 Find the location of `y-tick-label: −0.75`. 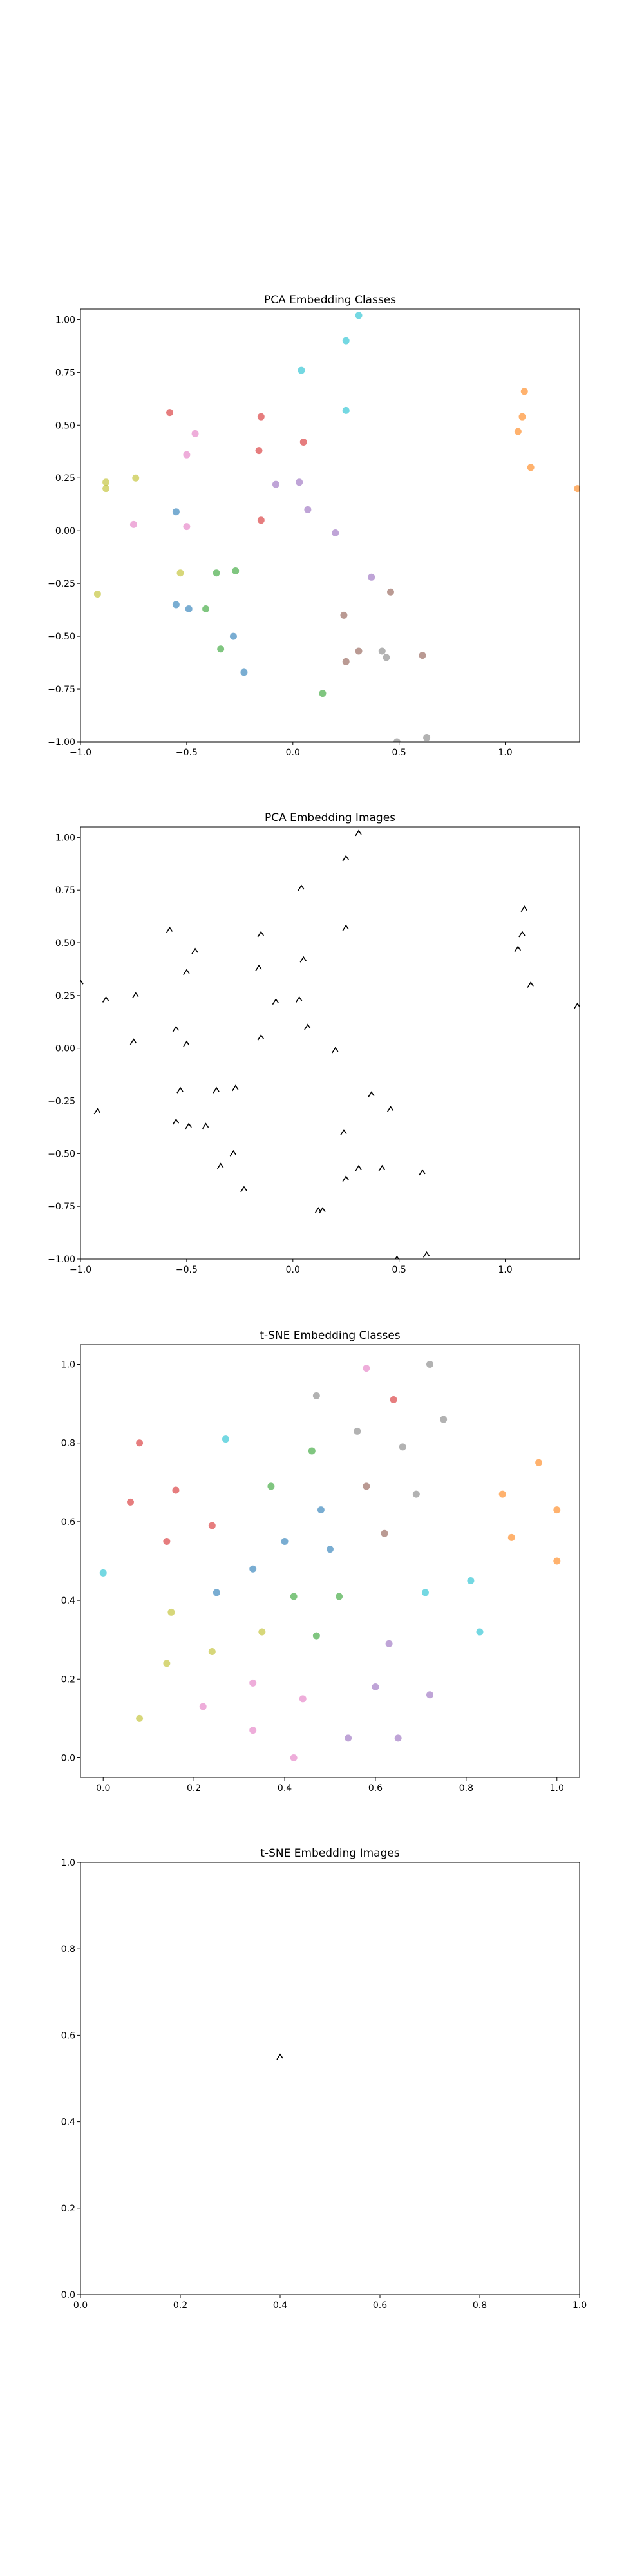

y-tick-label: −0.75 is located at coordinates (62, 1207).